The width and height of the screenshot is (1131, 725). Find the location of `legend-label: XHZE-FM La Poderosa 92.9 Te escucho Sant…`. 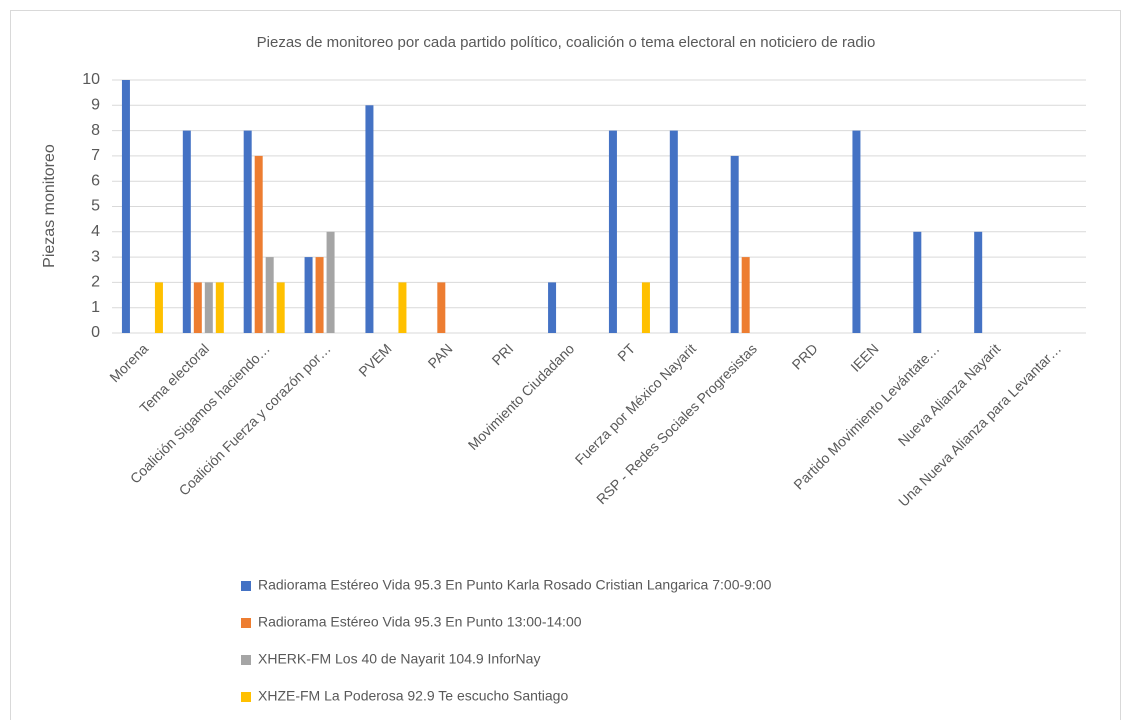

legend-label: XHZE-FM La Poderosa 92.9 Te escucho Sant… is located at coordinates (413, 696).